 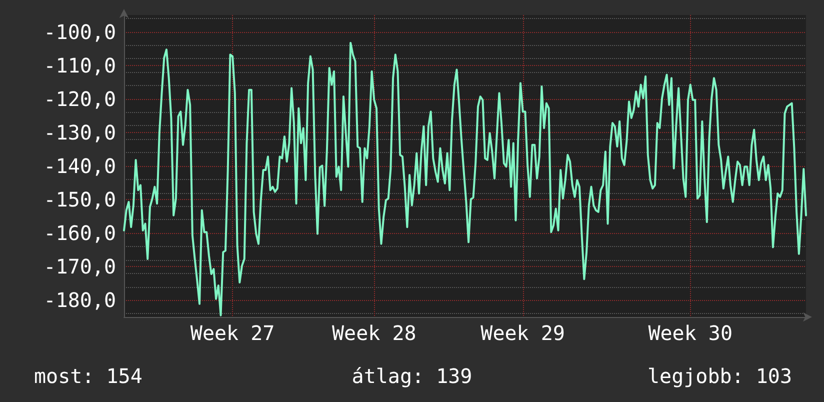 What do you see at coordinates (690, 333) in the screenshot?
I see `x-tick-label: Week 30` at bounding box center [690, 333].